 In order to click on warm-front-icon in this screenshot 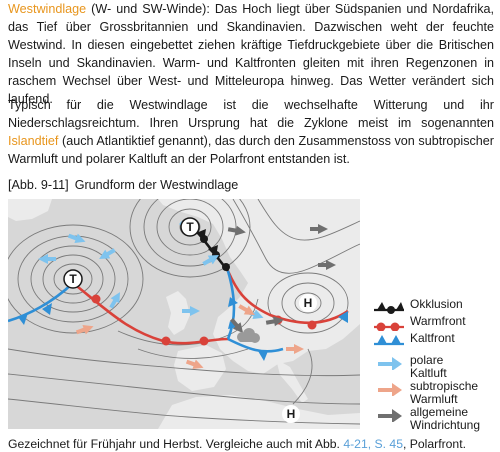, I will do `click(389, 326)`.